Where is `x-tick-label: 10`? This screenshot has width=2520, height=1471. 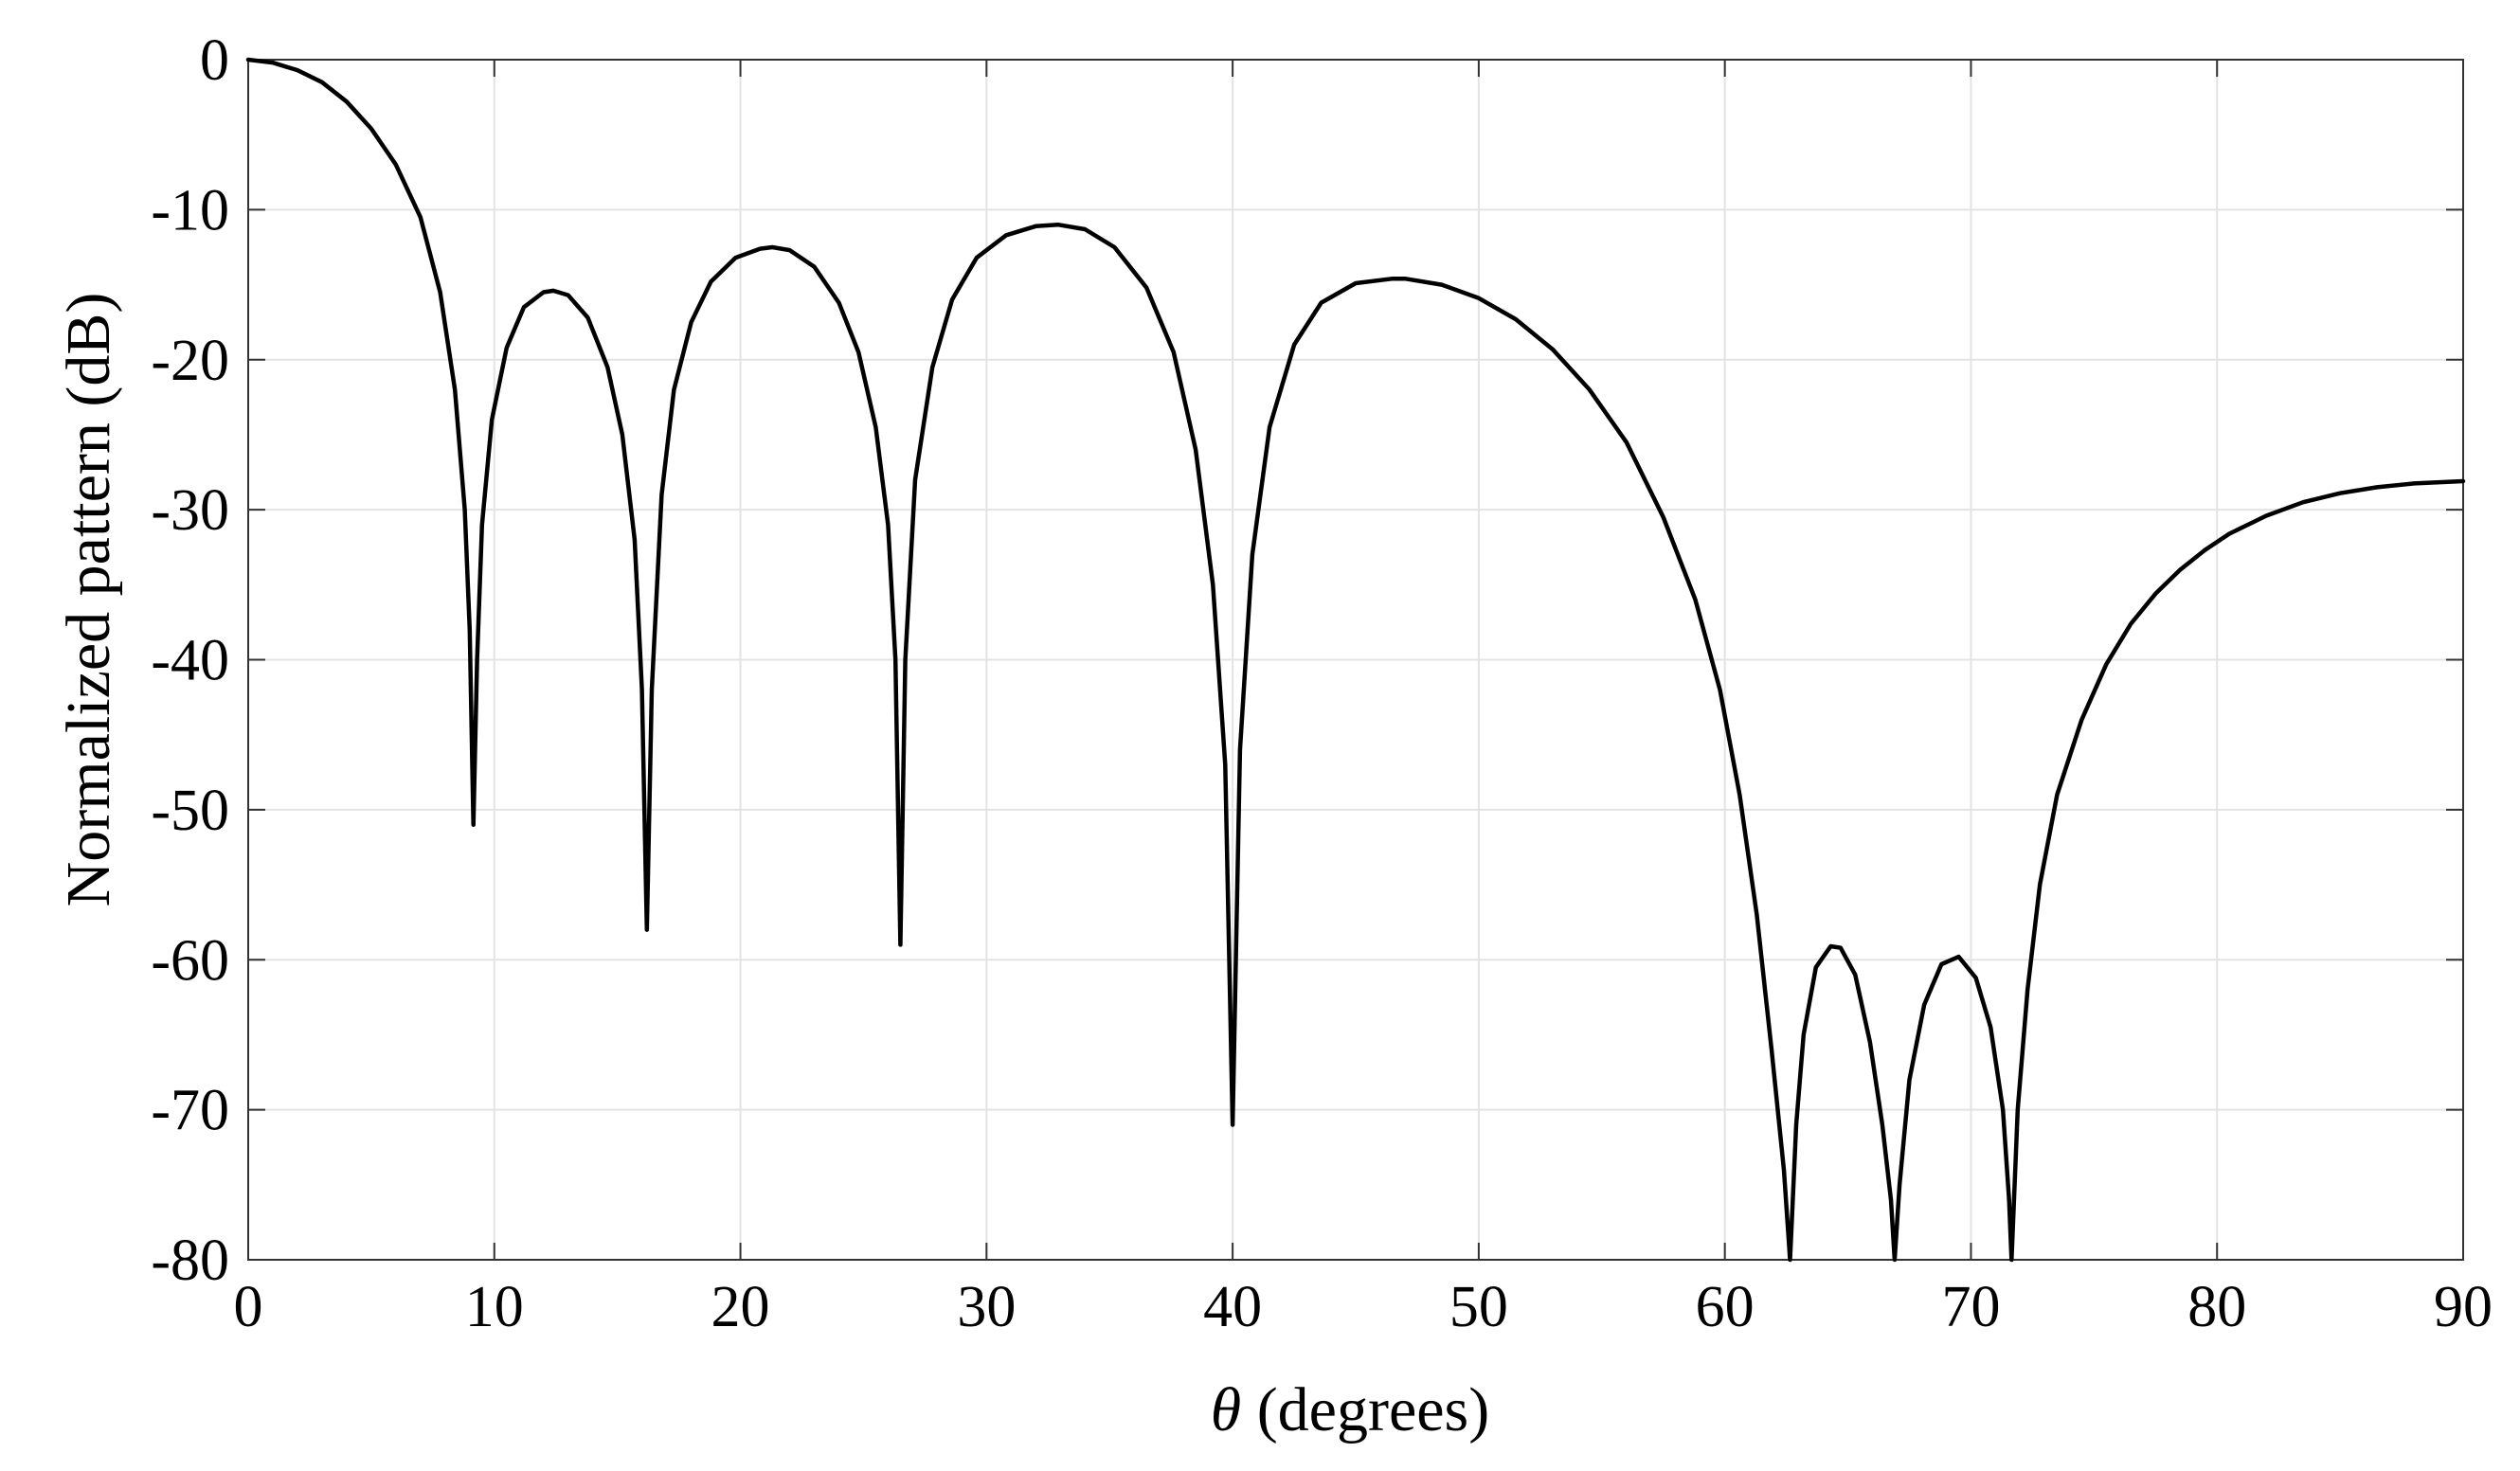
x-tick-label: 10 is located at coordinates (495, 1307).